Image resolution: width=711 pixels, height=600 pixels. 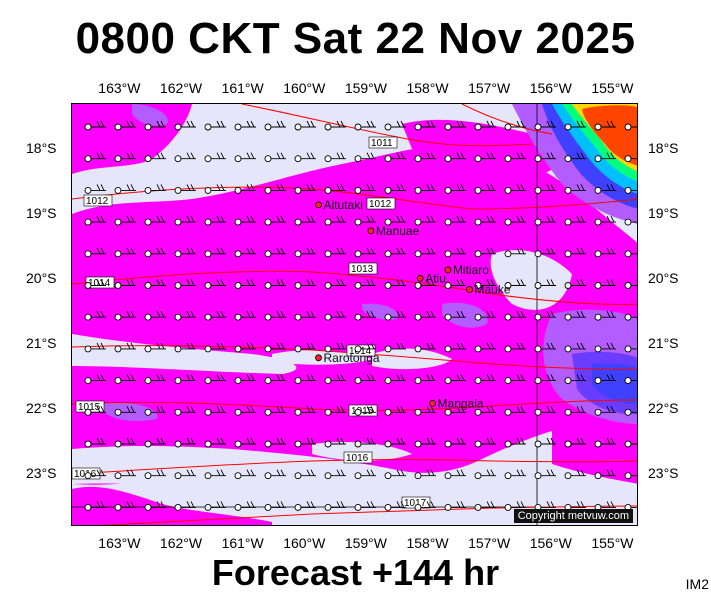 What do you see at coordinates (242, 88) in the screenshot?
I see `longitude-label: 161°W` at bounding box center [242, 88].